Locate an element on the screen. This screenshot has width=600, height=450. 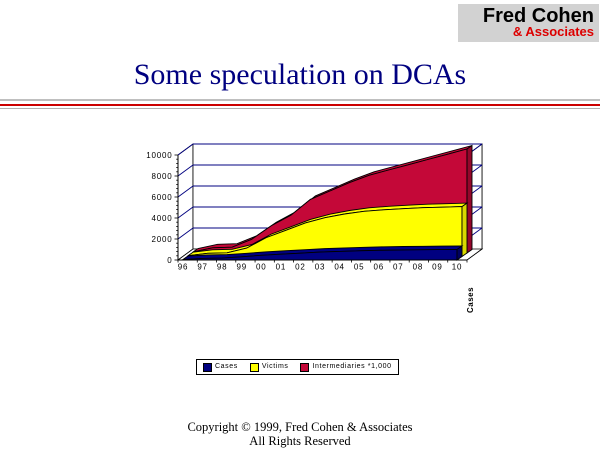
legend-label: Victims is located at coordinates (275, 366).